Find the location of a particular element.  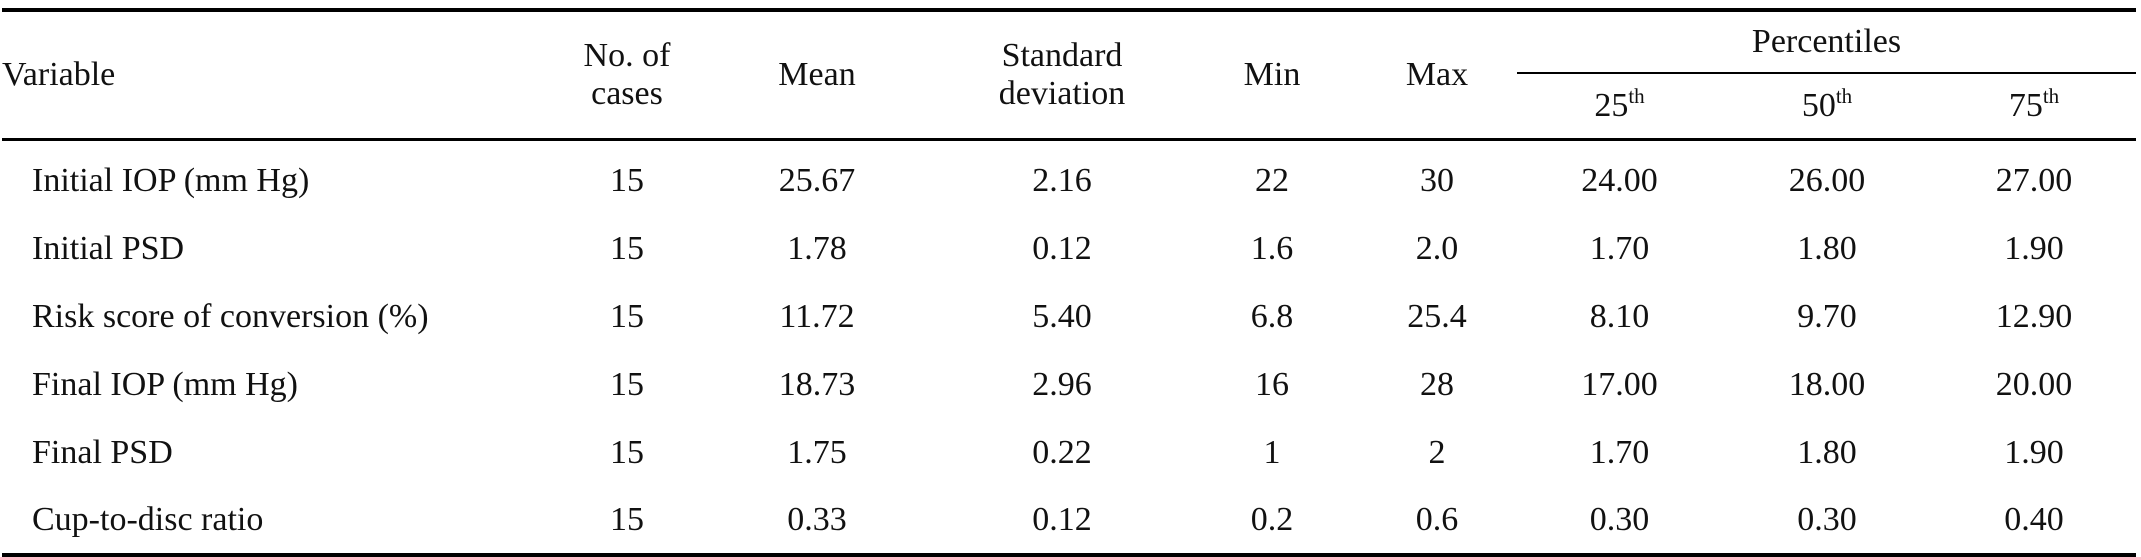

cell-p50: 0.30 is located at coordinates (1827, 522).